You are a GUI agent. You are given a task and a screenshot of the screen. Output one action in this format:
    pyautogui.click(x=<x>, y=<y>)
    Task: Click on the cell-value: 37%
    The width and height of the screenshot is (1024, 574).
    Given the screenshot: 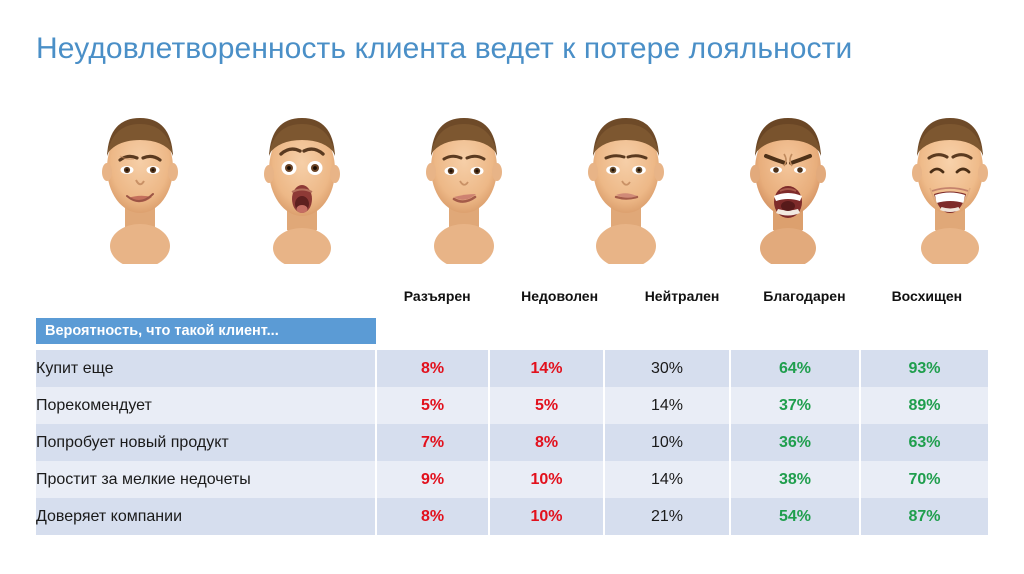 What is the action you would take?
    pyautogui.click(x=795, y=405)
    